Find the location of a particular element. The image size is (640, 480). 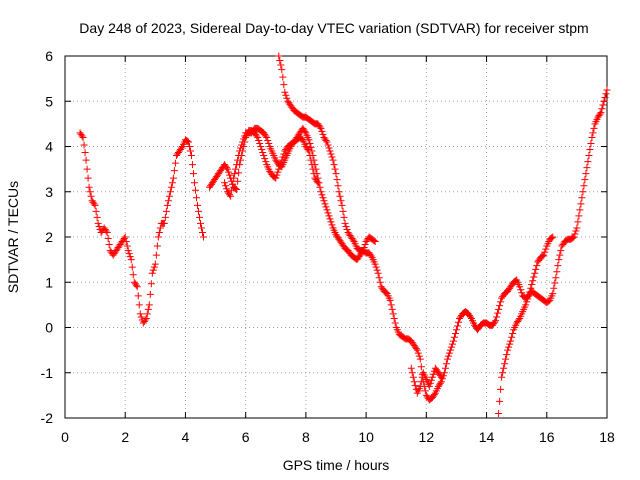

y-tick-label: 1 is located at coordinates (49, 282).